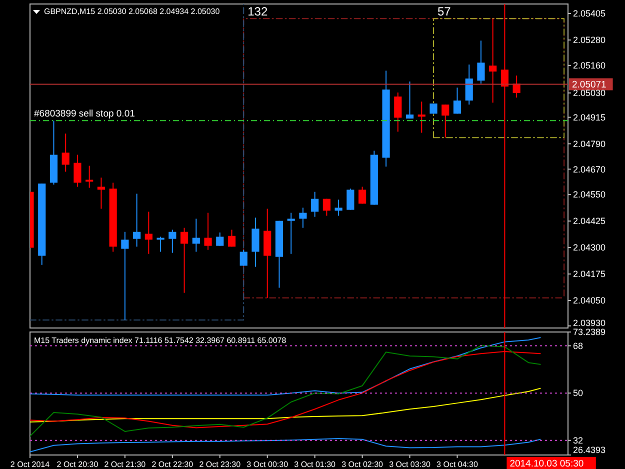 This screenshot has height=469, width=625. I want to click on y-tick-label: 2.04050, so click(589, 301).